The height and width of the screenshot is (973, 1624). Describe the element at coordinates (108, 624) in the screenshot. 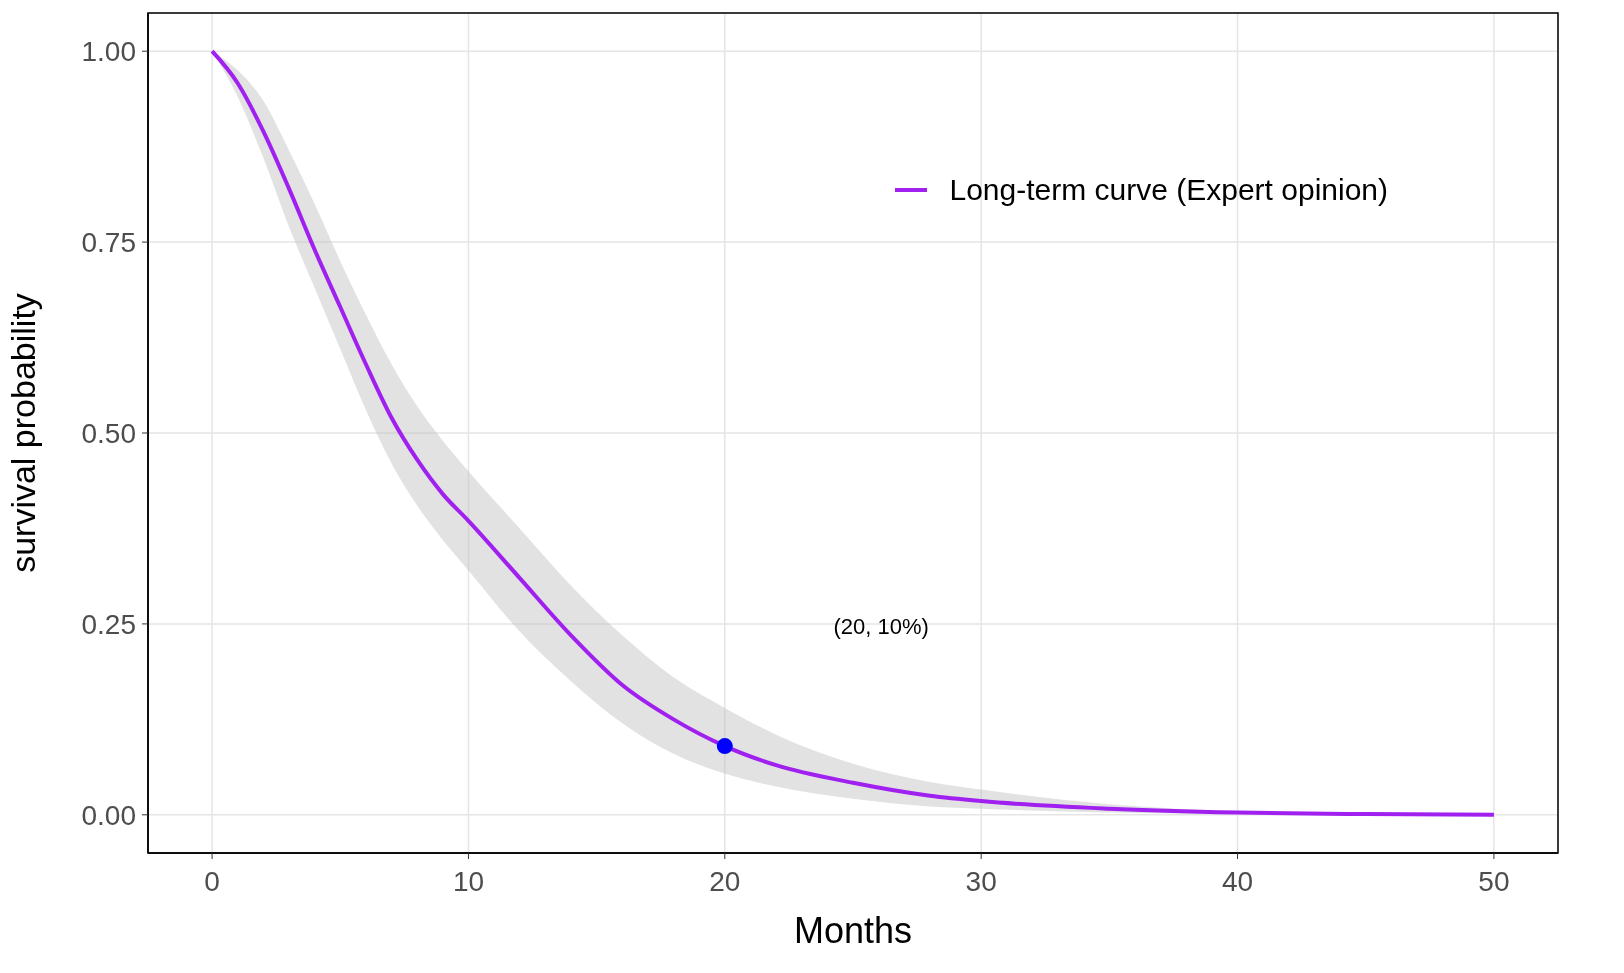

I see `y-tick-label: 0.25` at that location.